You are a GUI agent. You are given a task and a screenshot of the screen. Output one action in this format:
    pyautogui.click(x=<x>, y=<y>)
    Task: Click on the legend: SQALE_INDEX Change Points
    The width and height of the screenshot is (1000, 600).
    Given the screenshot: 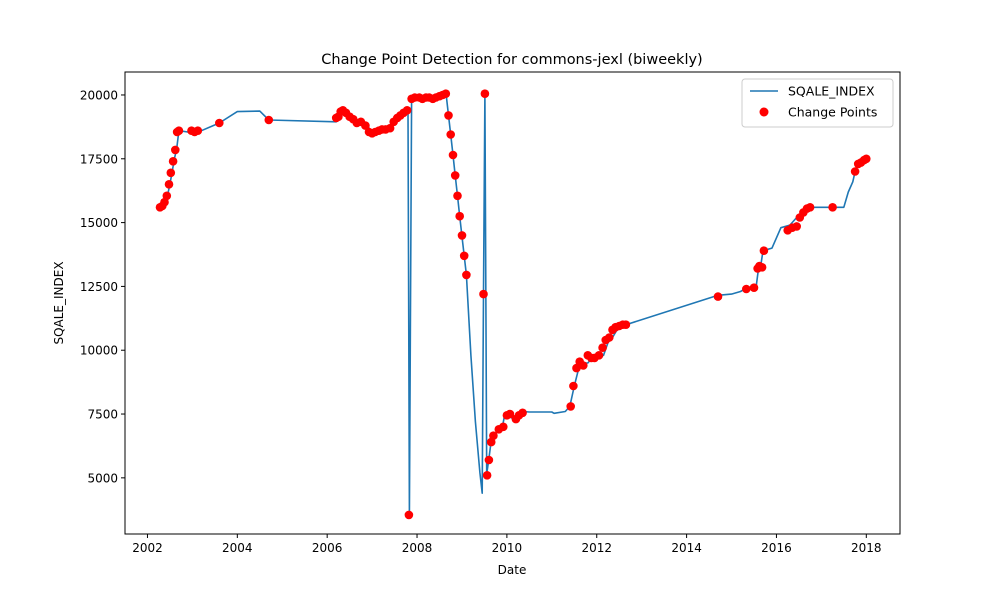 What is the action you would take?
    pyautogui.click(x=817, y=103)
    